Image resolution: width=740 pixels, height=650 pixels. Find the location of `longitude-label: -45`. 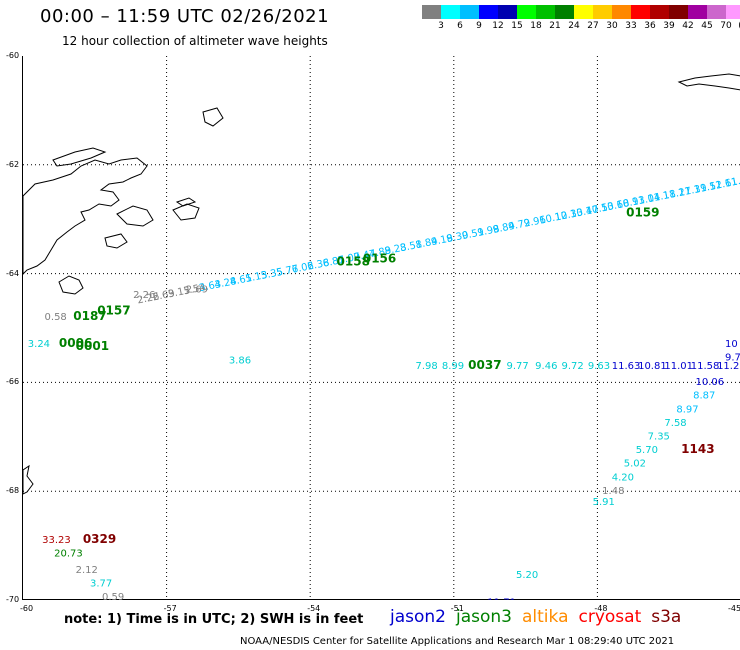

longitude-label: -45 is located at coordinates (734, 608).